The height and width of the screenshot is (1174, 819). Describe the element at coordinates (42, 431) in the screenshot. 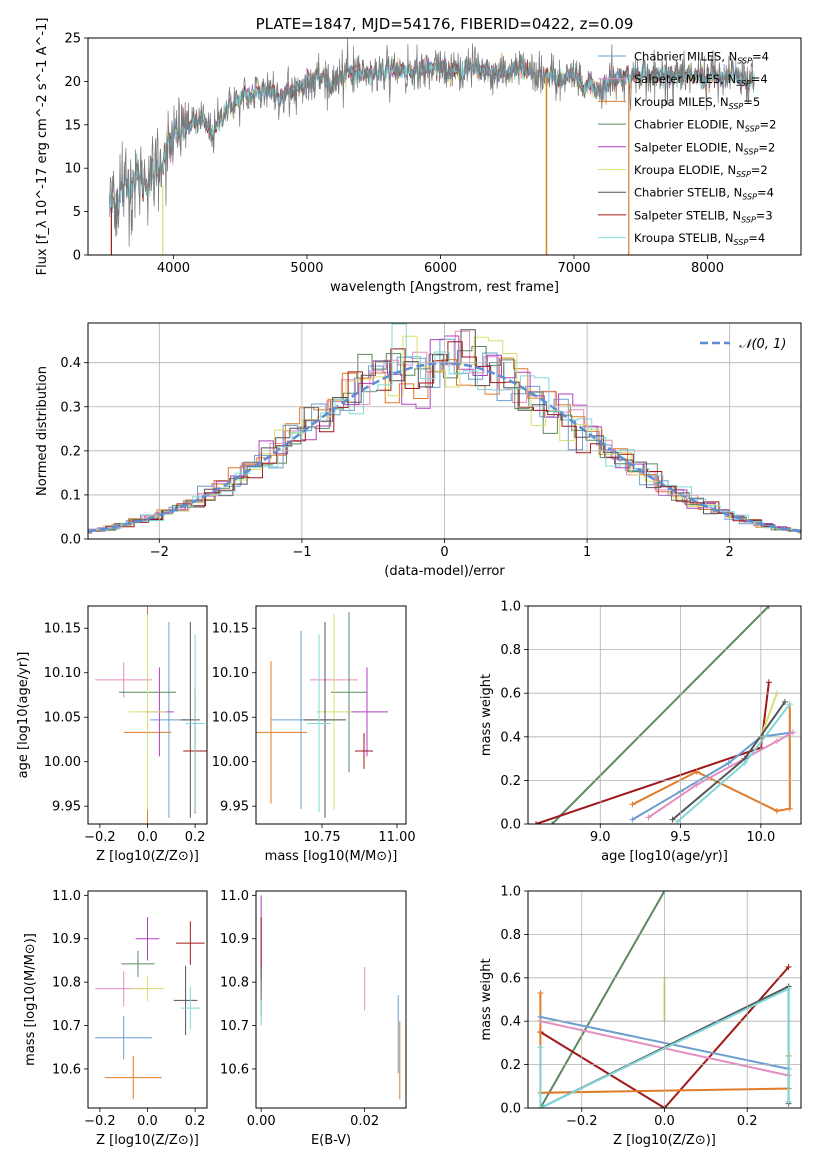

I see `y-axis-label: Normed distribution` at that location.